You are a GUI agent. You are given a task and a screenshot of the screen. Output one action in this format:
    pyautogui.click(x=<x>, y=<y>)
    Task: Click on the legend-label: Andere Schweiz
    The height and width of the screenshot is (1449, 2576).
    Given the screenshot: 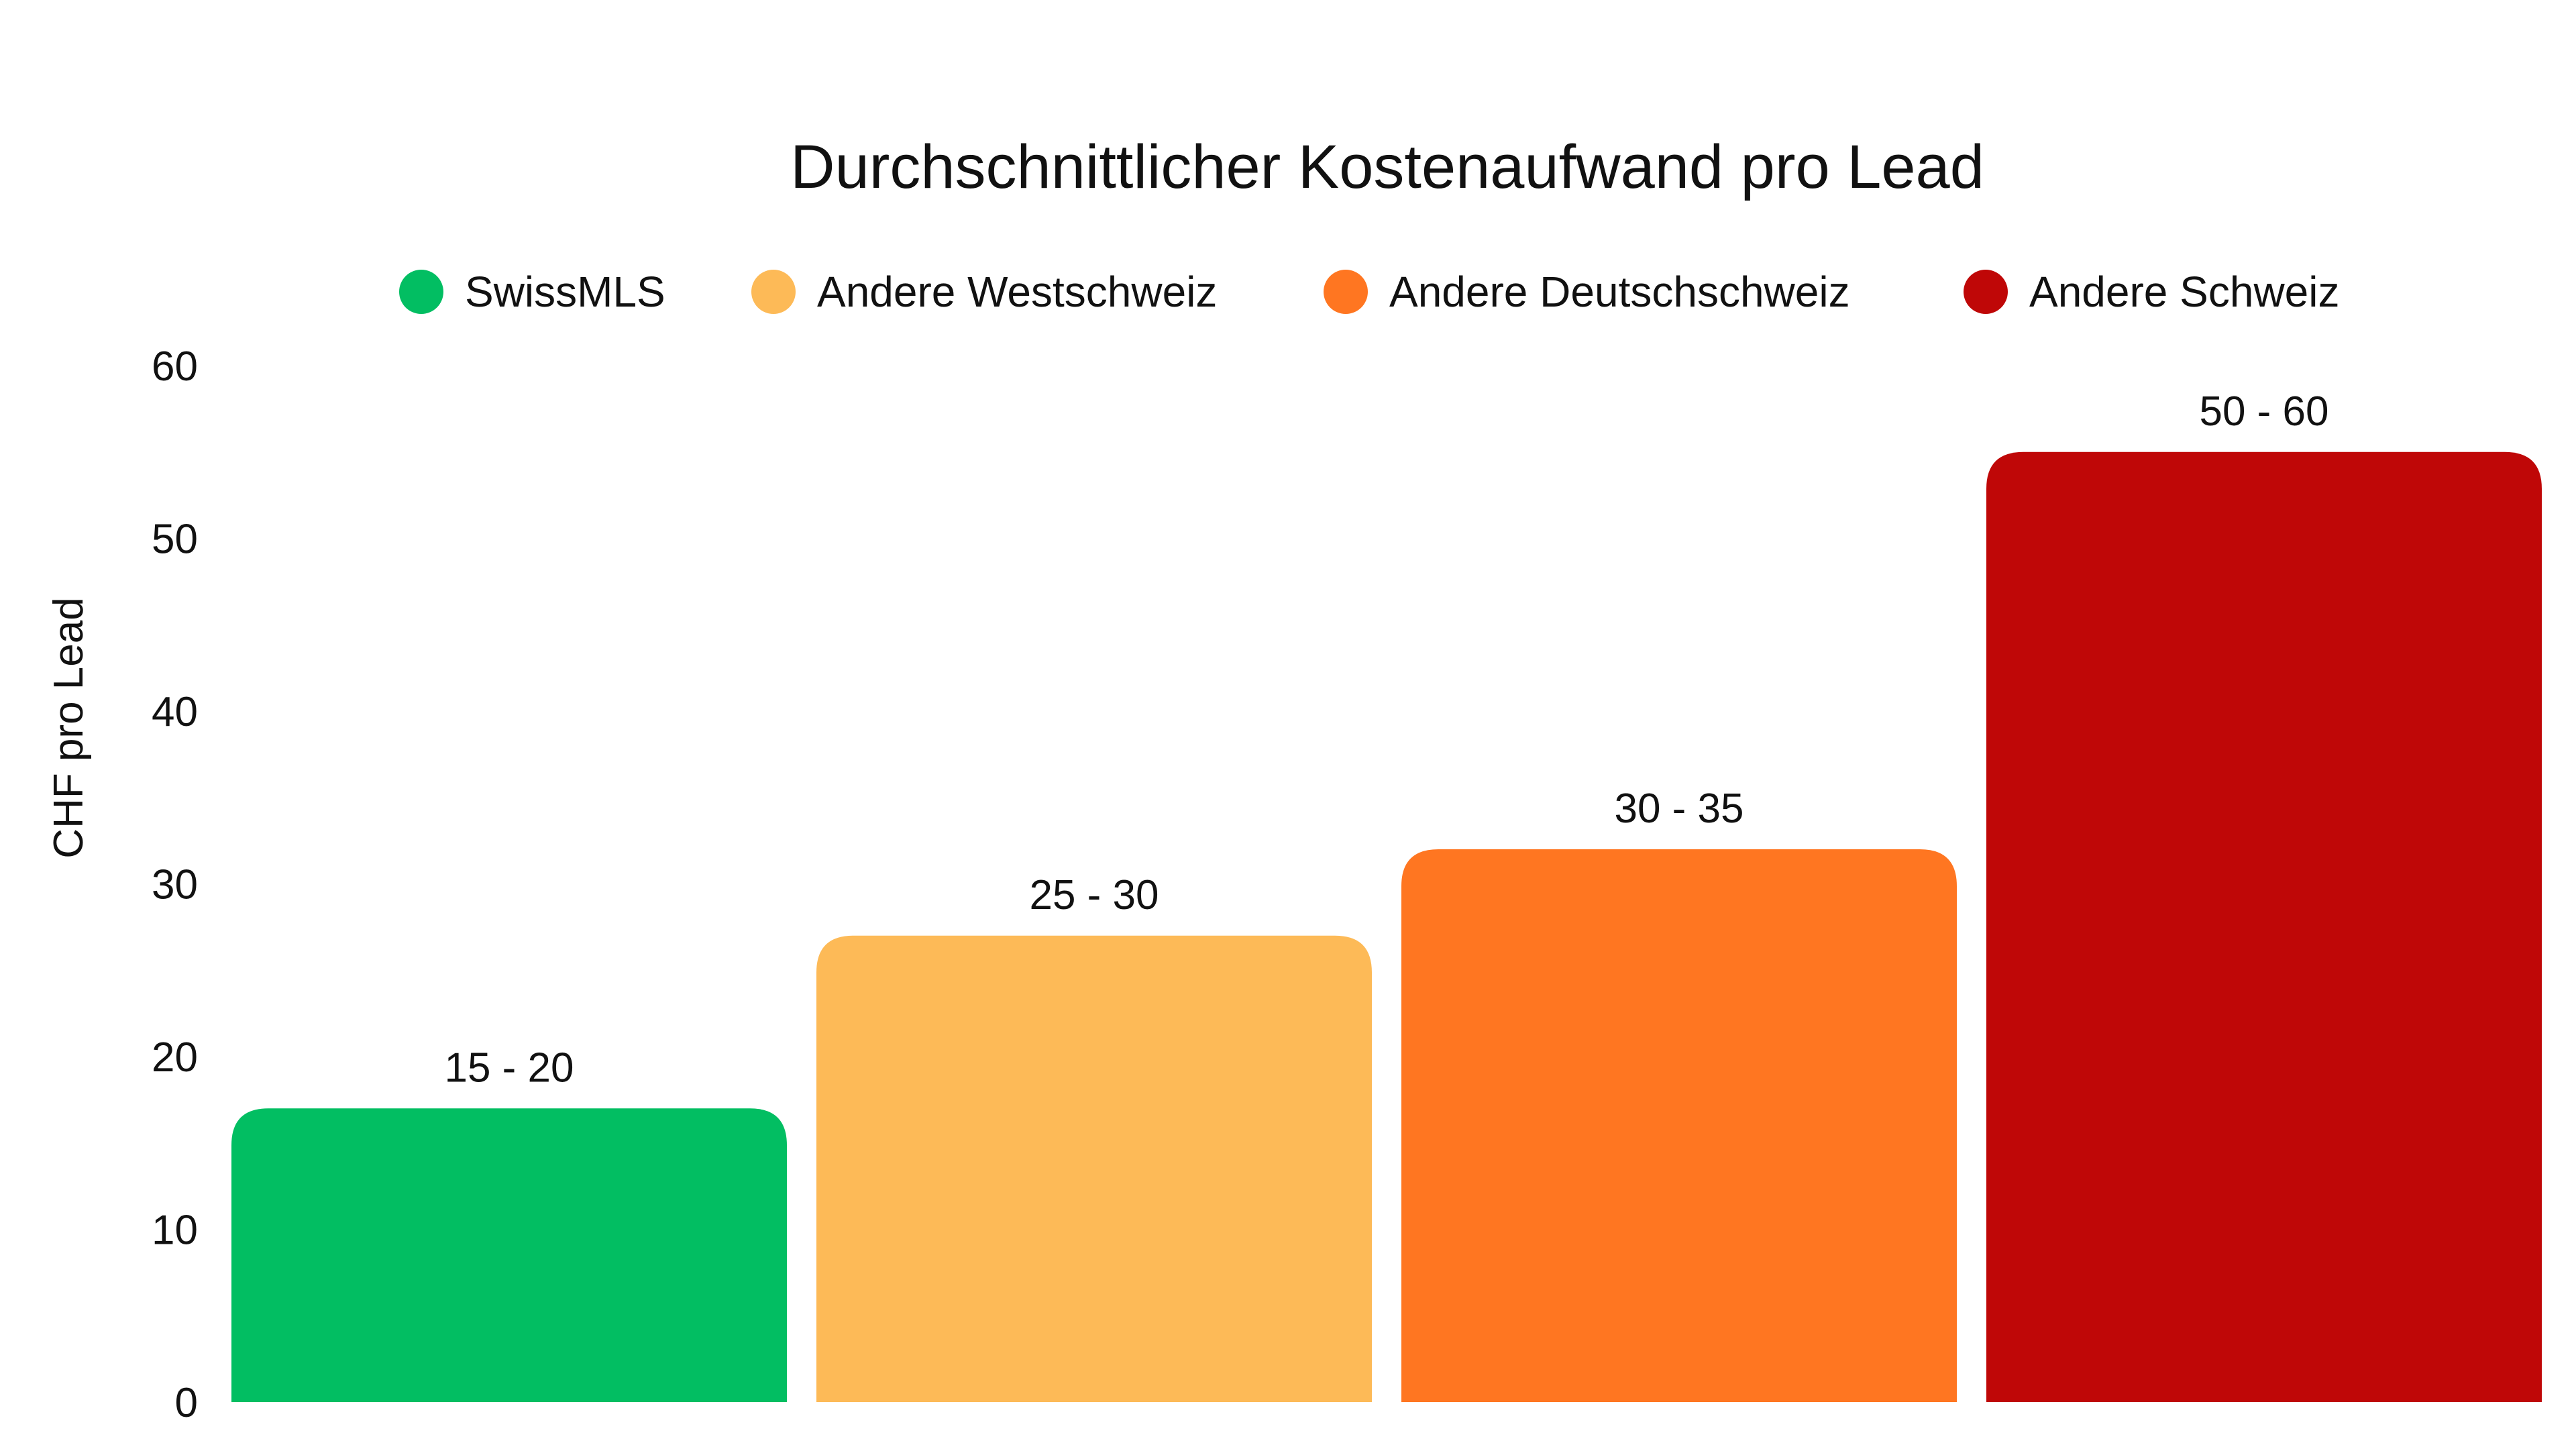 What is the action you would take?
    pyautogui.click(x=2184, y=292)
    